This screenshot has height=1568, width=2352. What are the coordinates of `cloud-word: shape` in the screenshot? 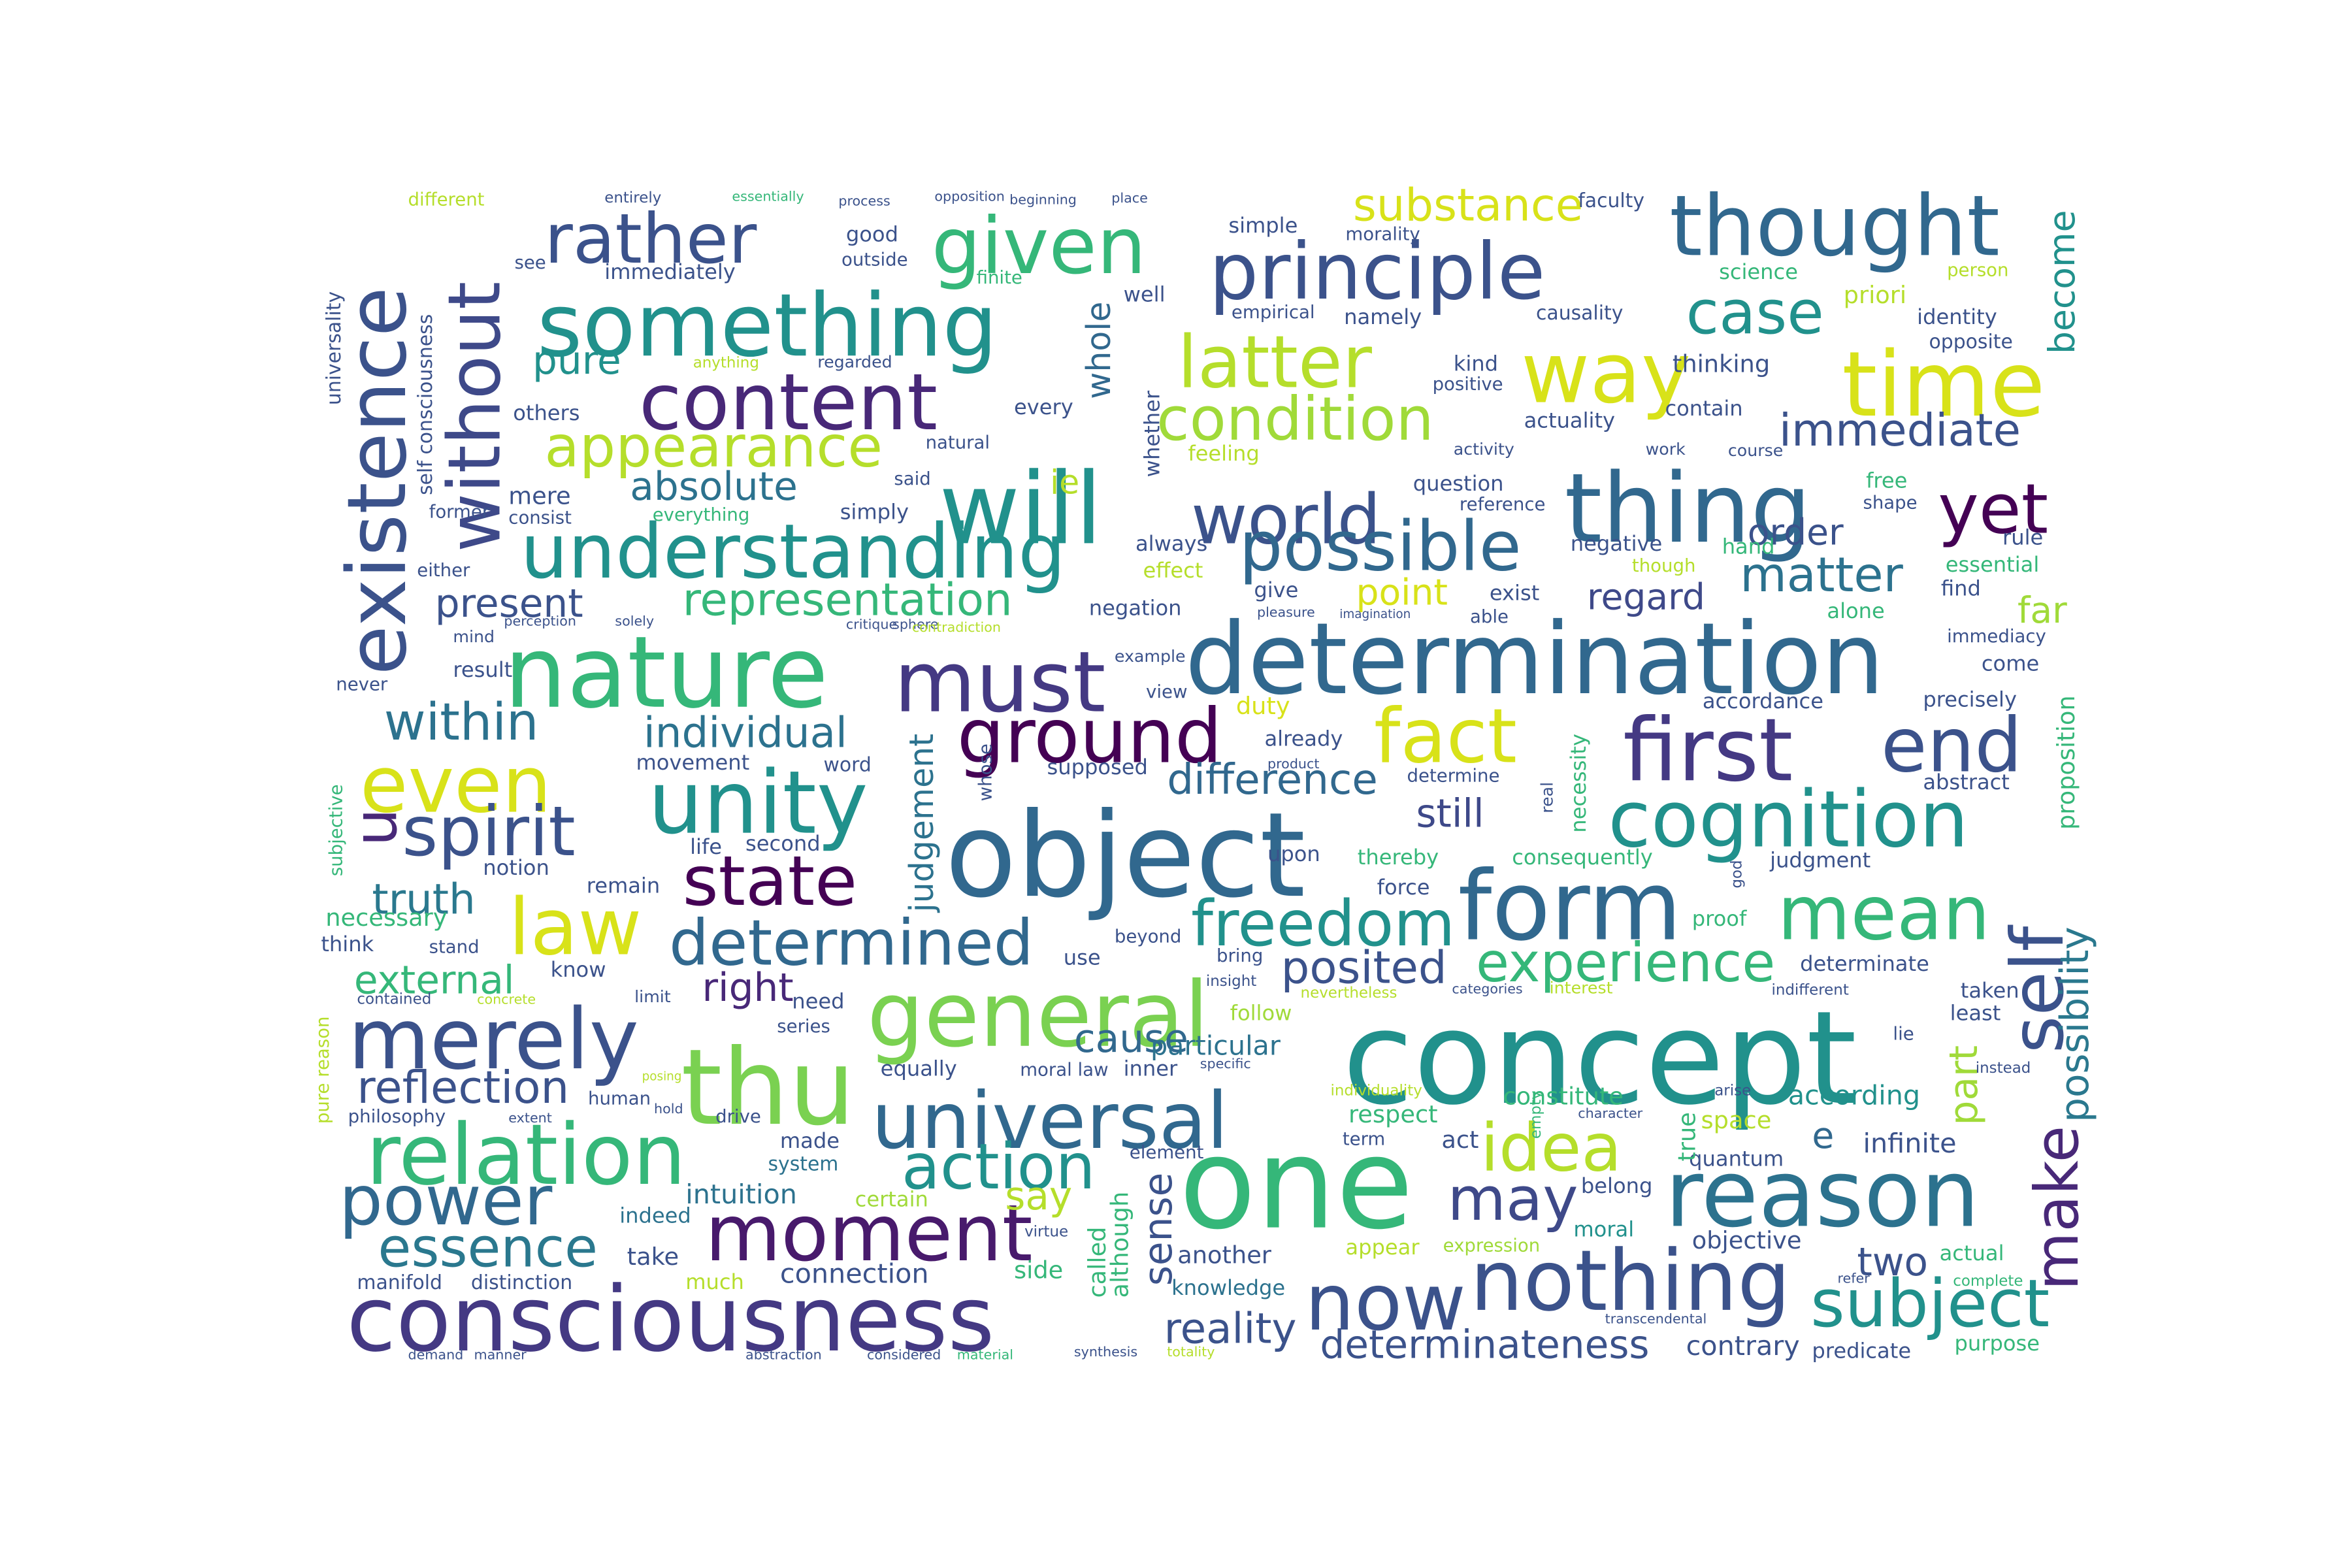 It's located at (1890, 503).